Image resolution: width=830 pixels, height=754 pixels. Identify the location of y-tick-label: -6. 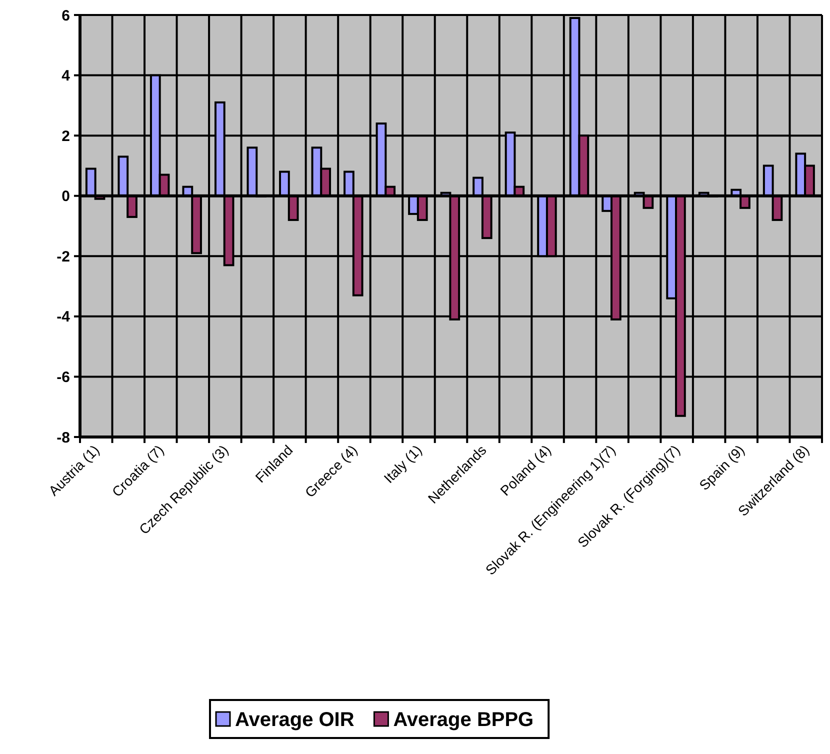
(63, 377).